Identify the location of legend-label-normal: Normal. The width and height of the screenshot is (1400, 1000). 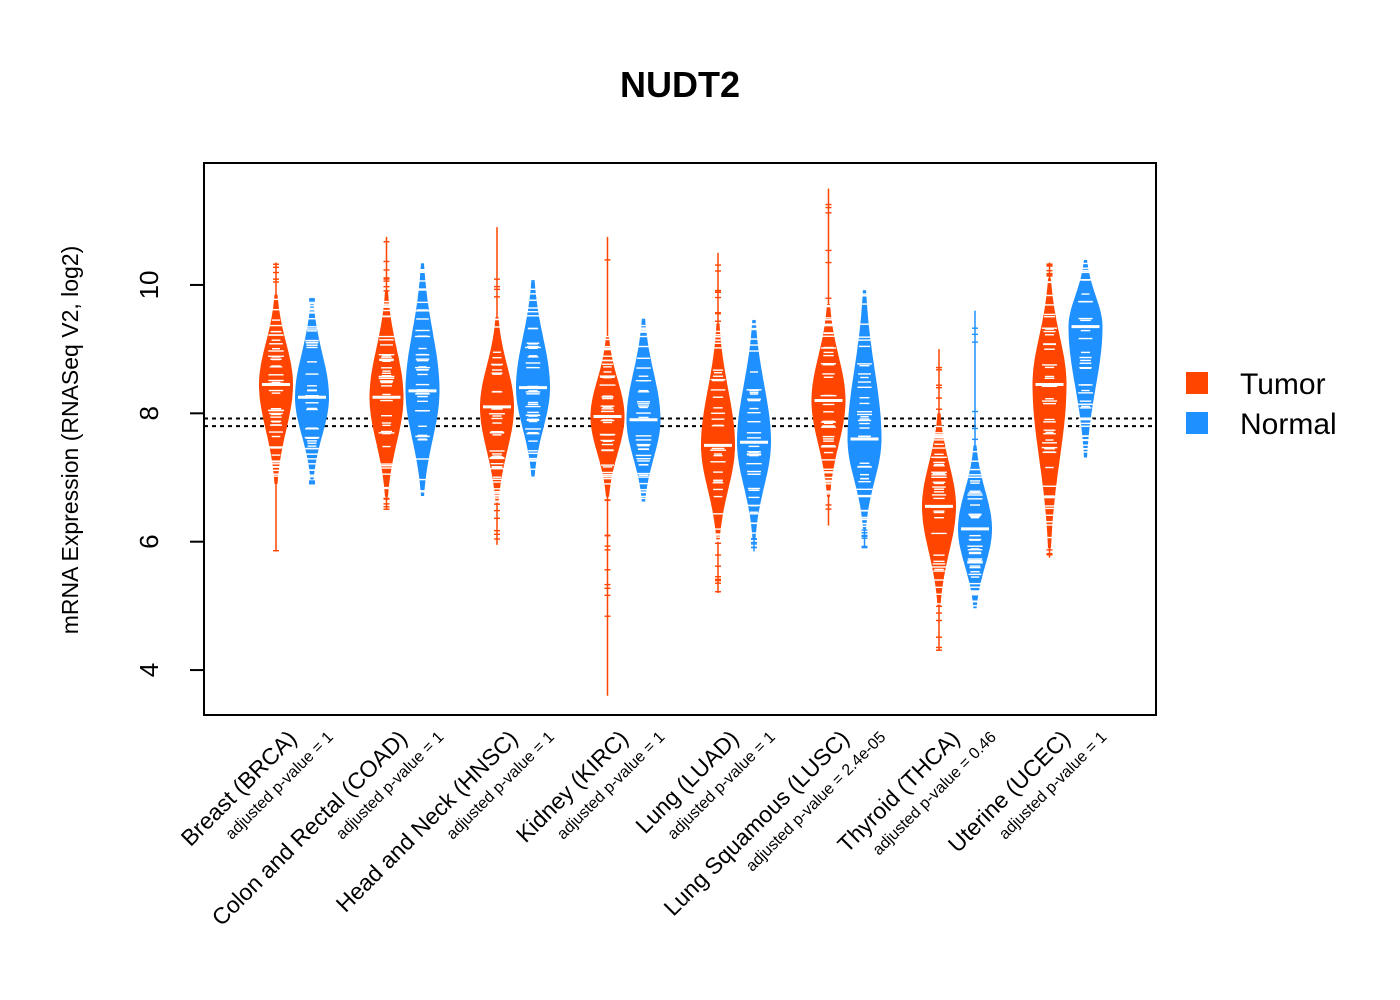
(1288, 424).